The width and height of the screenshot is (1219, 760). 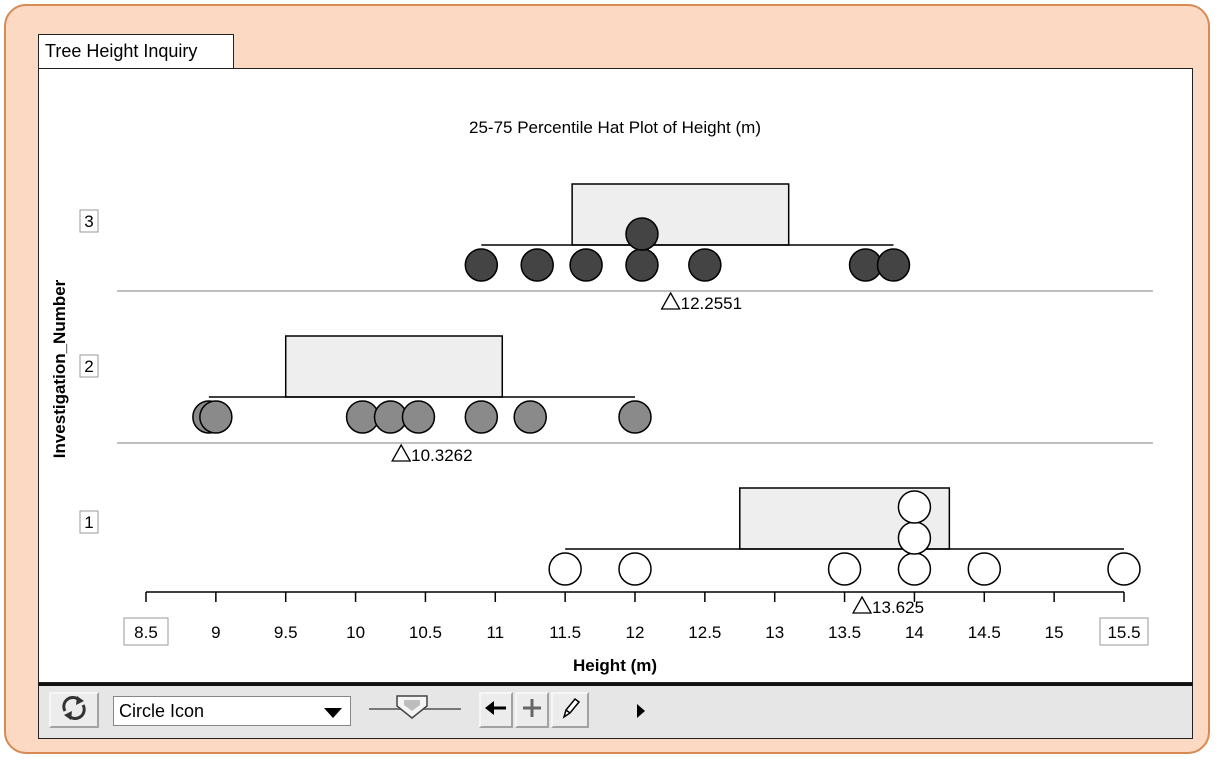 I want to click on x-axis-label: Height (m), so click(x=615, y=665).